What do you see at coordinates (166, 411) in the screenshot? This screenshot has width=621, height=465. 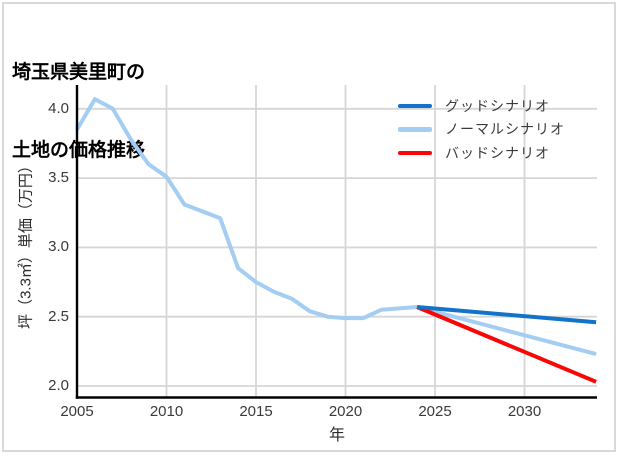 I see `x-tick-label: 2010` at bounding box center [166, 411].